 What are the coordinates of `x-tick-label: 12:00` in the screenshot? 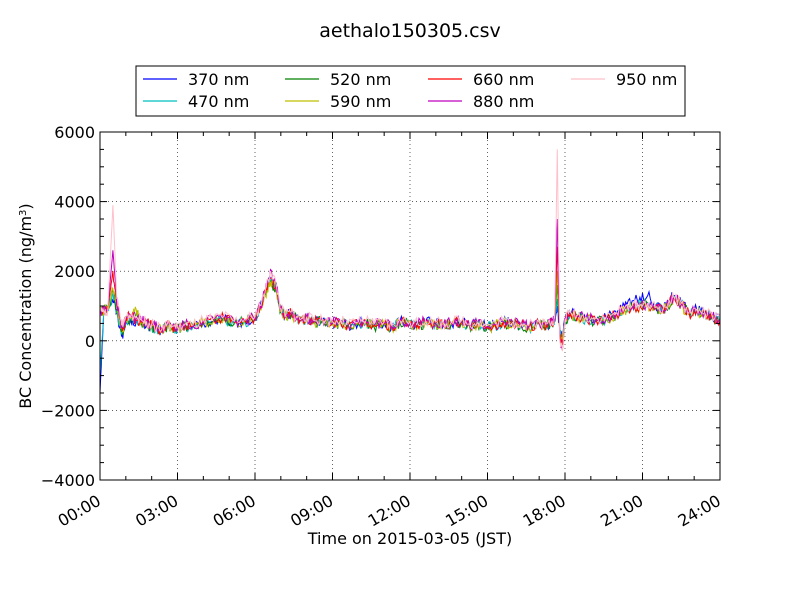 It's located at (389, 511).